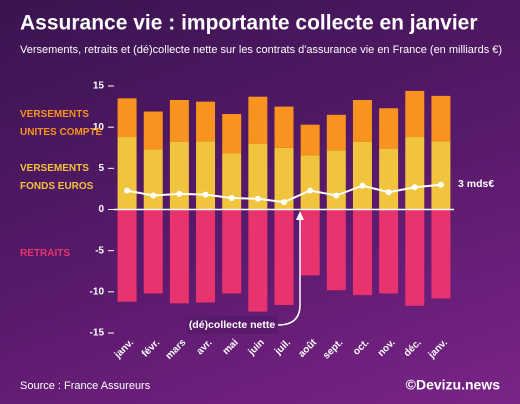  Describe the element at coordinates (361, 347) in the screenshot. I see `x-tick-label: oct.` at that location.